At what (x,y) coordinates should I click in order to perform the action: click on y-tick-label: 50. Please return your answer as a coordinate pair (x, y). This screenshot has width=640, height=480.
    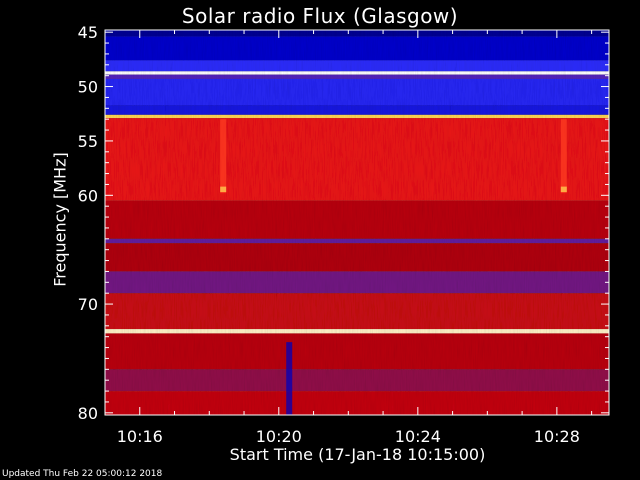
    Looking at the image, I should click on (88, 87).